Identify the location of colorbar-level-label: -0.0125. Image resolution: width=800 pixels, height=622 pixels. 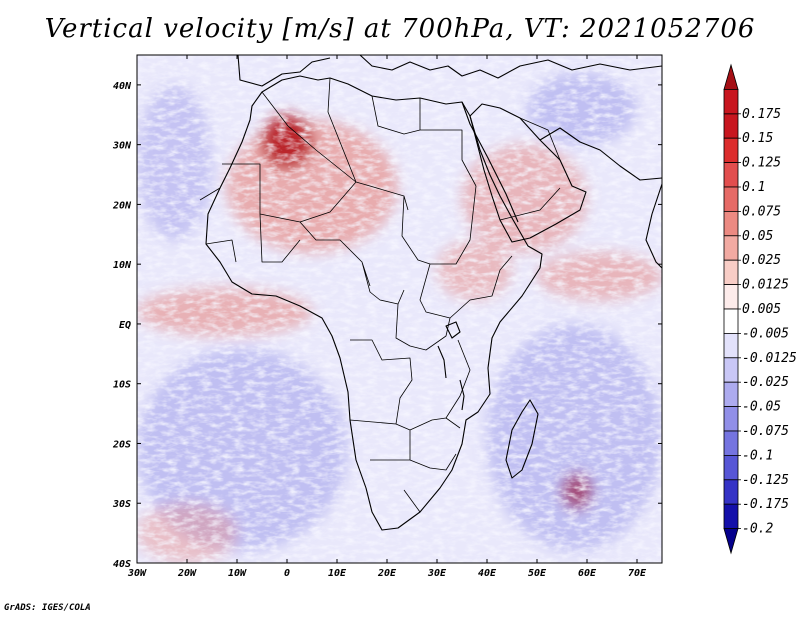
(769, 358).